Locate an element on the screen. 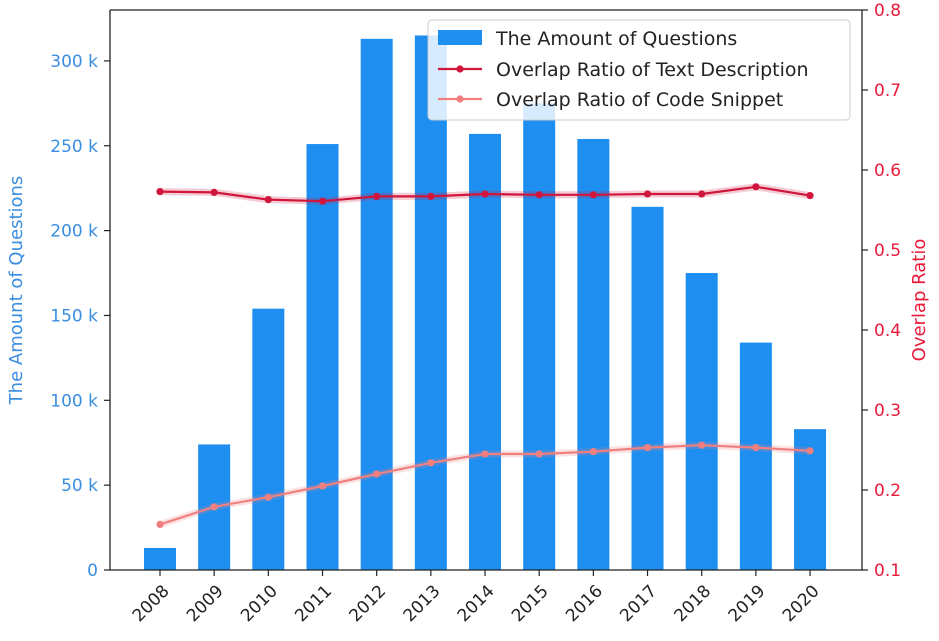  legend-box is located at coordinates (639, 70).